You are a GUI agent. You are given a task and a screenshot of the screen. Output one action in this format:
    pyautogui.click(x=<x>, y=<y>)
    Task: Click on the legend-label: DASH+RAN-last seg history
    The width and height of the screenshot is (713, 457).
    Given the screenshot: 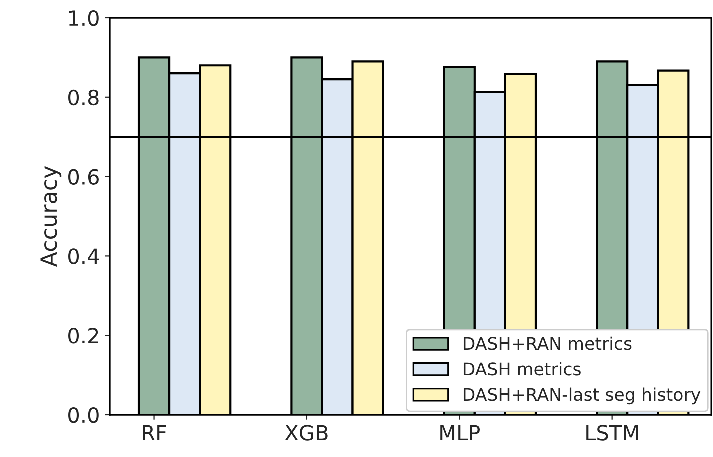 What is the action you would take?
    pyautogui.click(x=582, y=396)
    